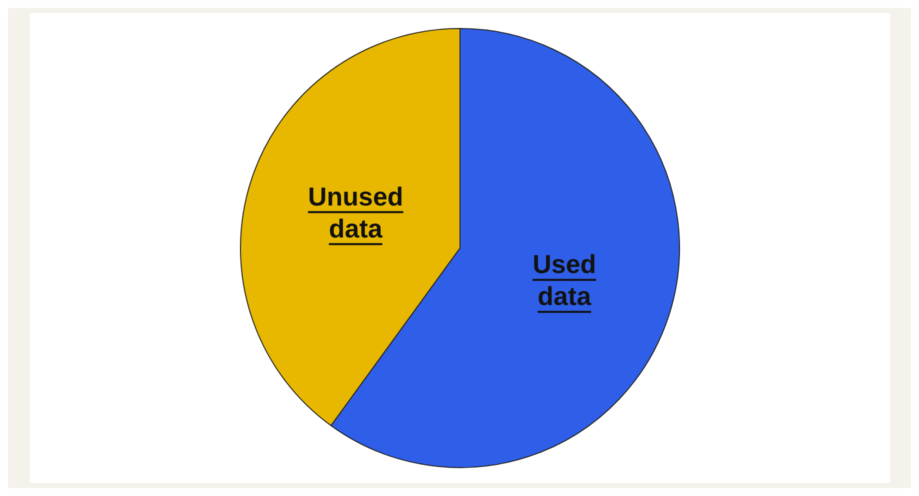 The width and height of the screenshot is (919, 496). Describe the element at coordinates (564, 280) in the screenshot. I see `slice-label: Used data` at that location.